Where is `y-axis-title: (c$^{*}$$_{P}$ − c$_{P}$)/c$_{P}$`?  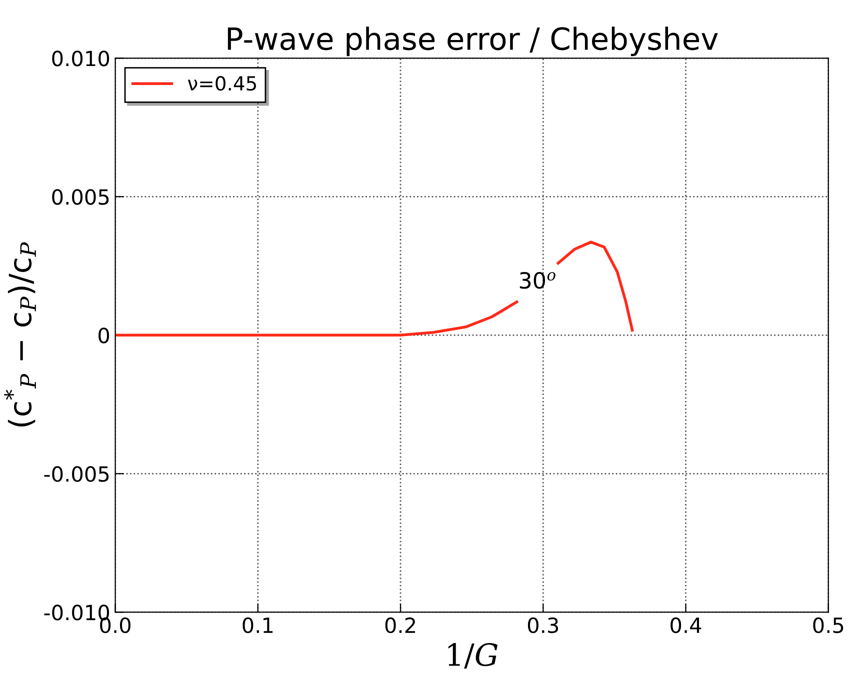 y-axis-title: (c$^{*}$$_{P}$ − c$_{P}$)/c$_{P}$ is located at coordinates (20, 334).